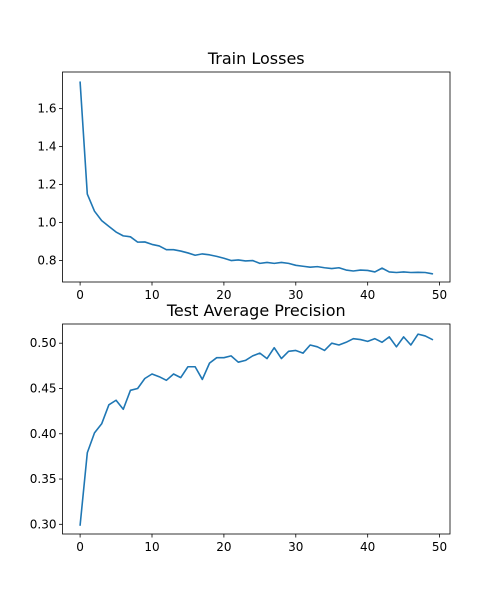 The width and height of the screenshot is (500, 600). I want to click on train-losses-y-tick-label: 1.4, so click(46, 147).